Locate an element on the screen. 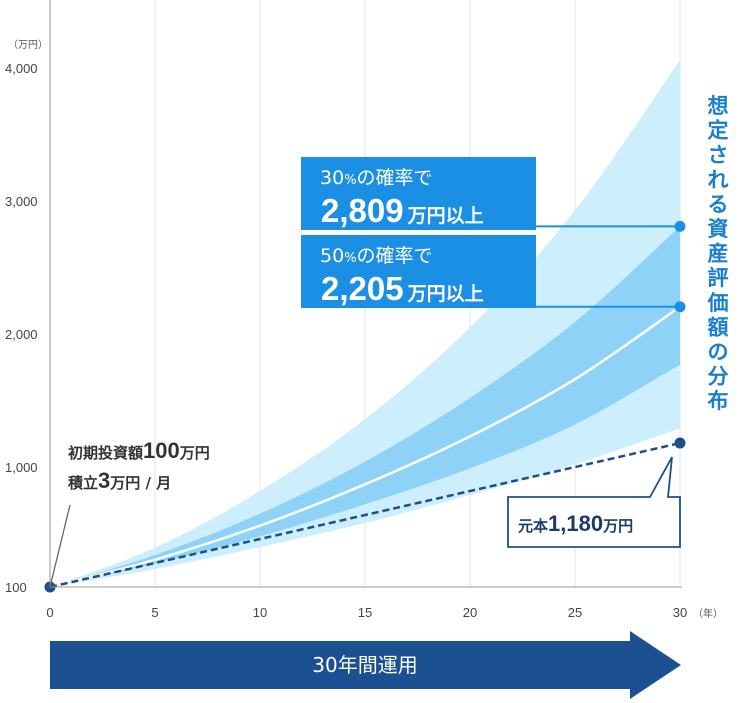 This screenshot has width=750, height=703. callout-30-point is located at coordinates (680, 226).